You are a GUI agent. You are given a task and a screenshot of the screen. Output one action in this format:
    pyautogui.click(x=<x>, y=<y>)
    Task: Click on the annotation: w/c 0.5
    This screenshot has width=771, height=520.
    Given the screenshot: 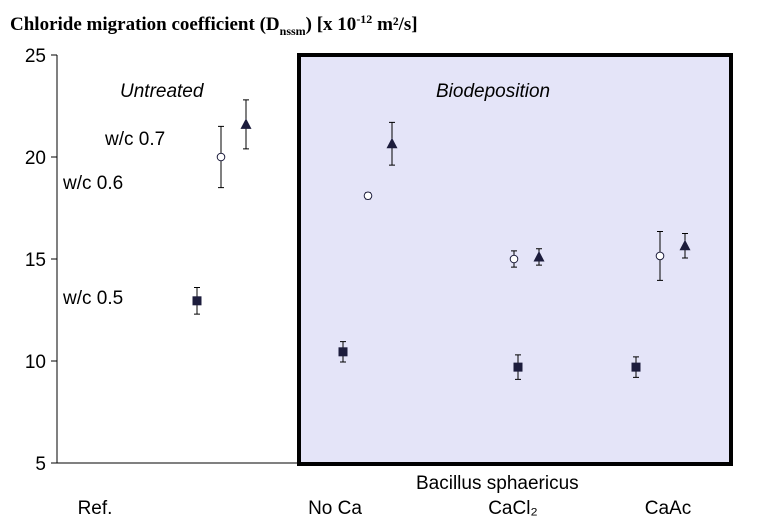 What is the action you would take?
    pyautogui.click(x=92, y=298)
    